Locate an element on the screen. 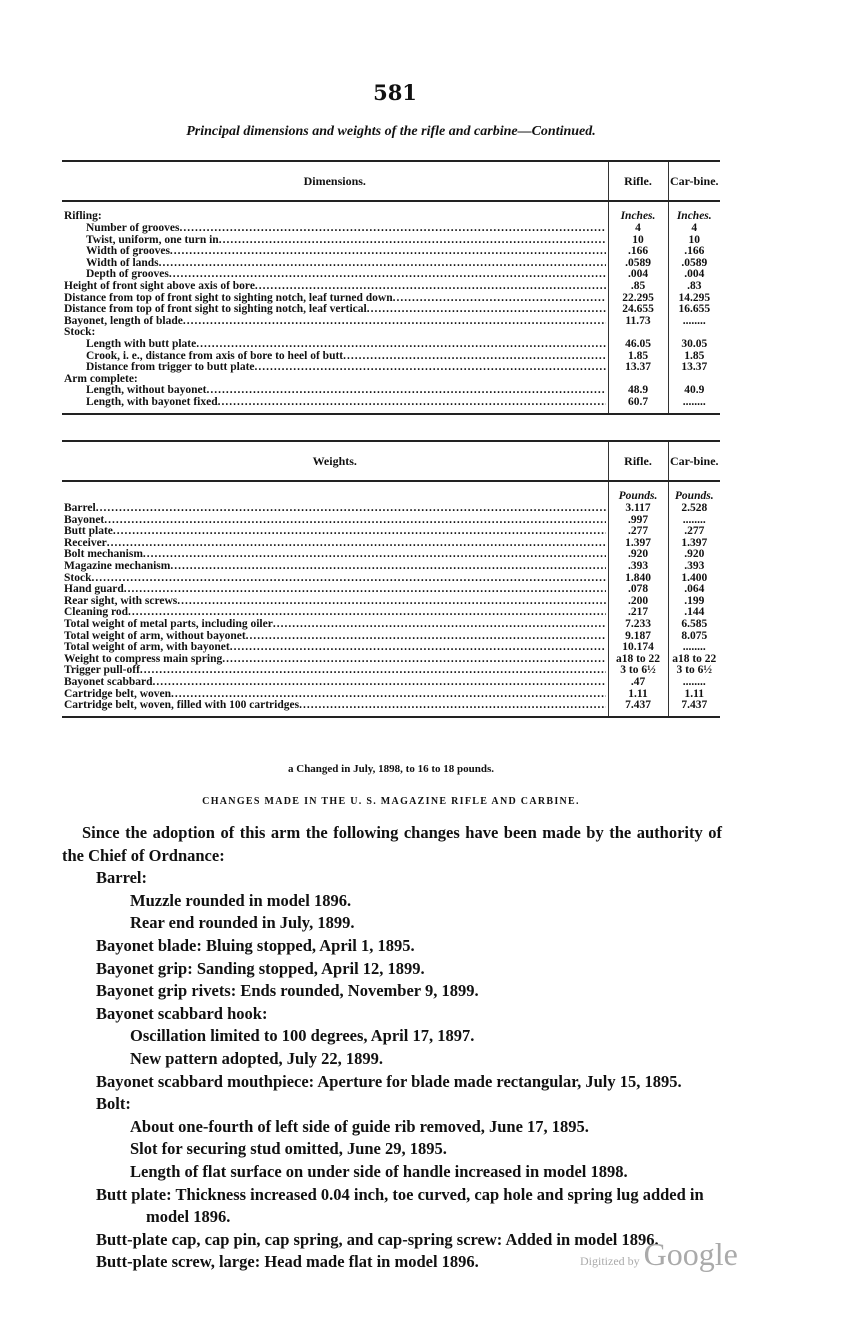  row-label: Rear sight, with screws is located at coordinates (335, 601).